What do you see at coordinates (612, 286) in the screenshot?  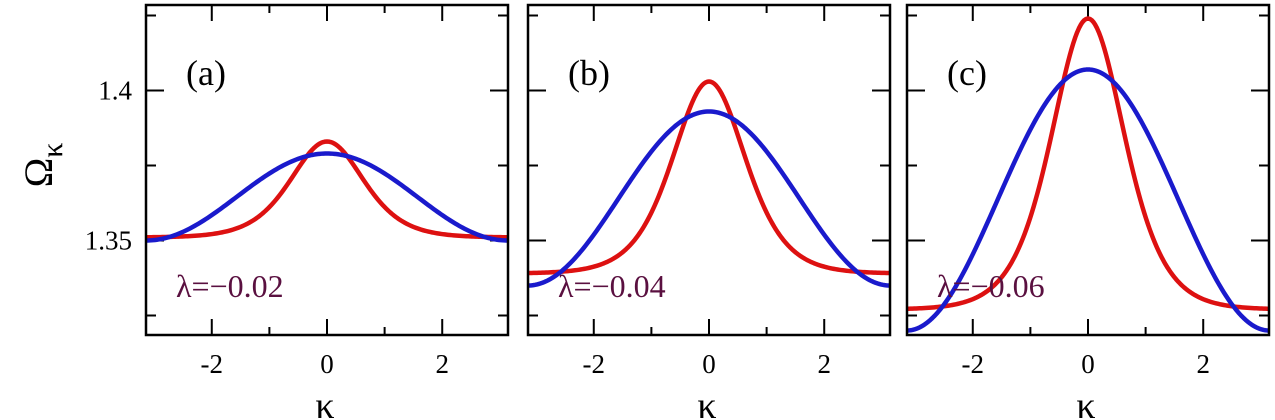 I see `lambda-annotation: λ=−0.04` at bounding box center [612, 286].